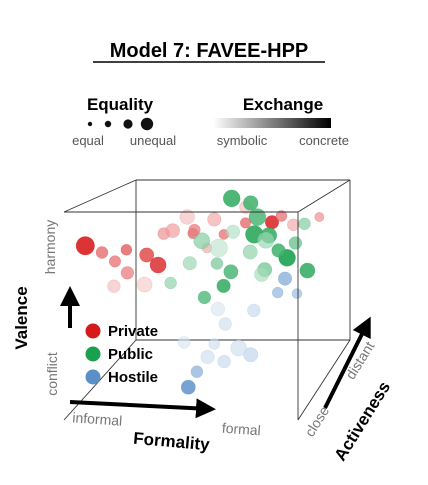 The width and height of the screenshot is (428, 485). What do you see at coordinates (50, 247) in the screenshot?
I see `z-axis-high-label: harmony` at bounding box center [50, 247].